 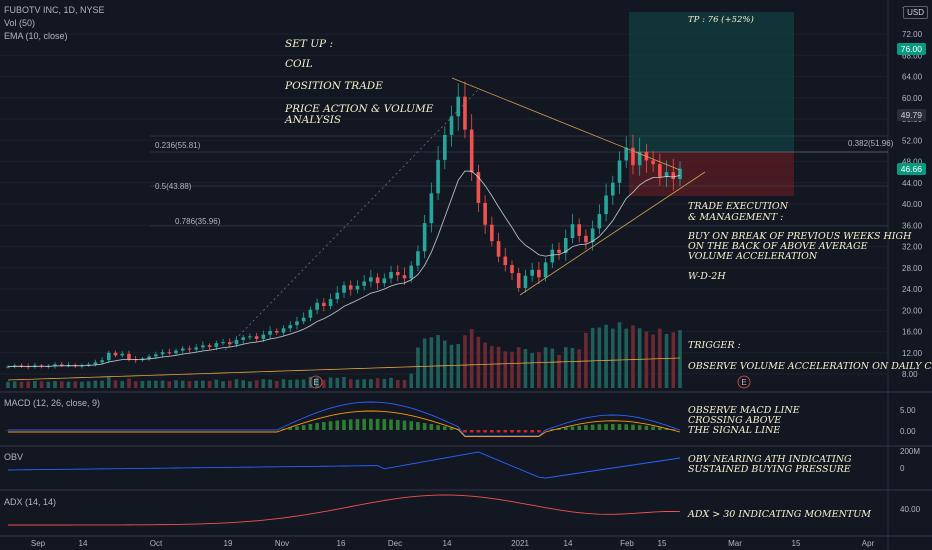 I want to click on x-axis-label-2: Oct, so click(x=156, y=543).